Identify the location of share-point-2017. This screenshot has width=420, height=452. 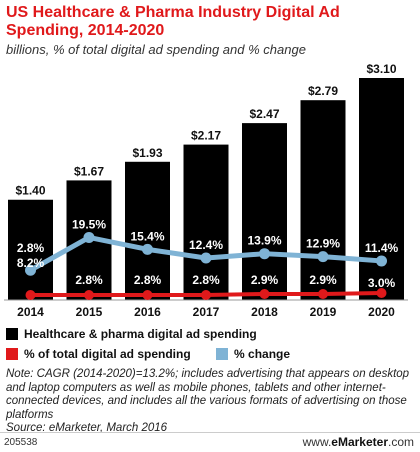
(206, 295).